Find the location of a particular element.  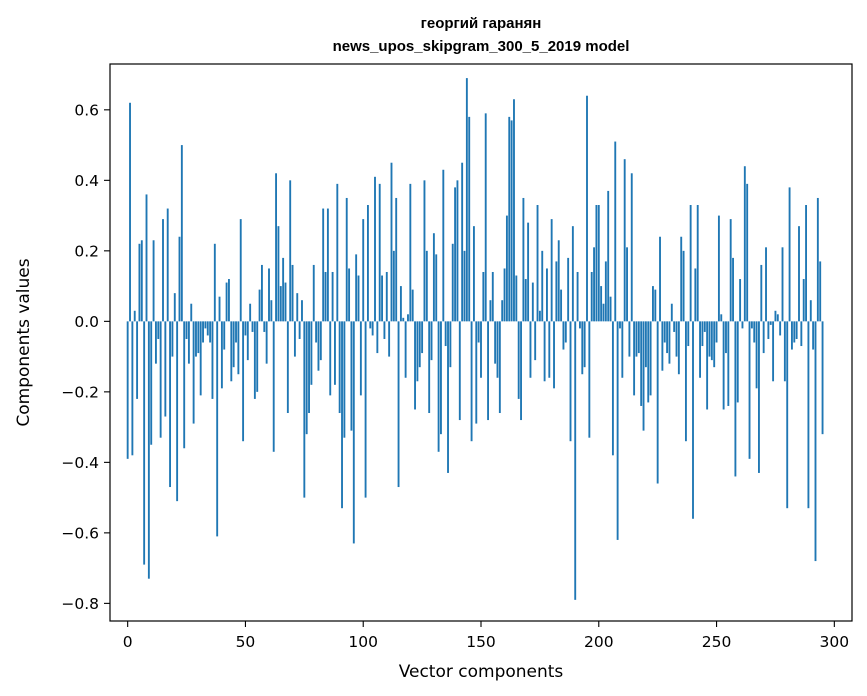

x-tick-label: 200 is located at coordinates (599, 642).